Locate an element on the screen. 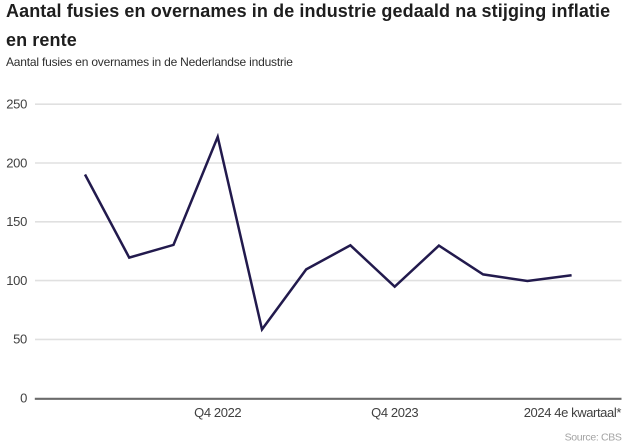 Image resolution: width=625 pixels, height=443 pixels. svg-text: 250 is located at coordinates (16, 104).